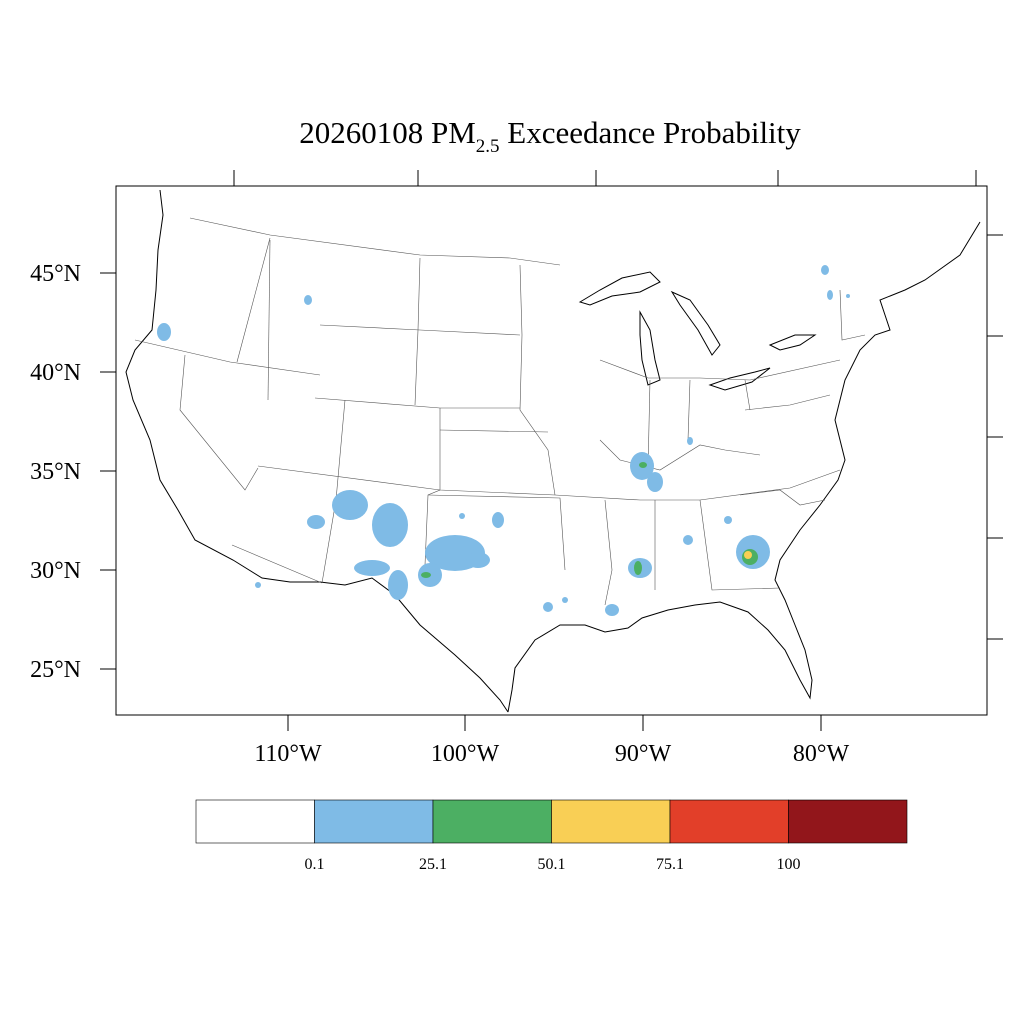 This screenshot has width=1024, height=1024. I want to click on region-ga-yellow, so click(748, 555).